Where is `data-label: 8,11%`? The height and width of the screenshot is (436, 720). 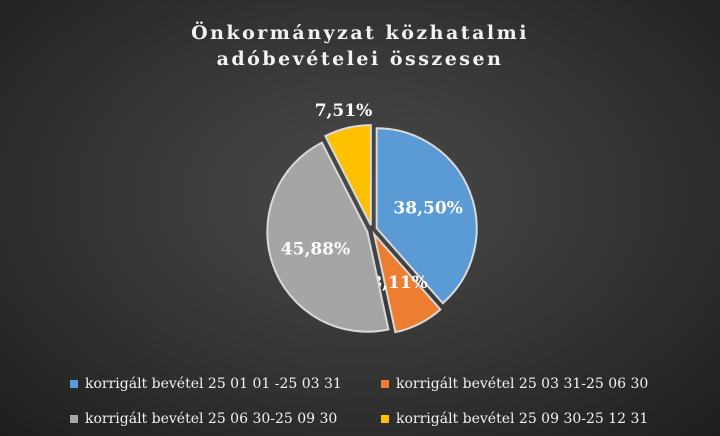
data-label: 8,11% is located at coordinates (399, 283).